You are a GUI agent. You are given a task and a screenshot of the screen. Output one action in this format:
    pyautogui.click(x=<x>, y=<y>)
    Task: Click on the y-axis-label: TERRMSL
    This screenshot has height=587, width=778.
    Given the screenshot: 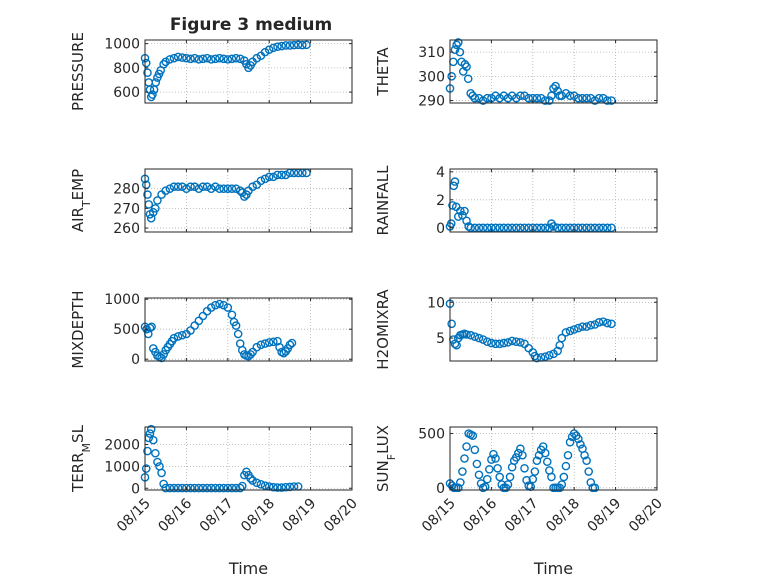 What is the action you would take?
    pyautogui.click(x=81, y=458)
    